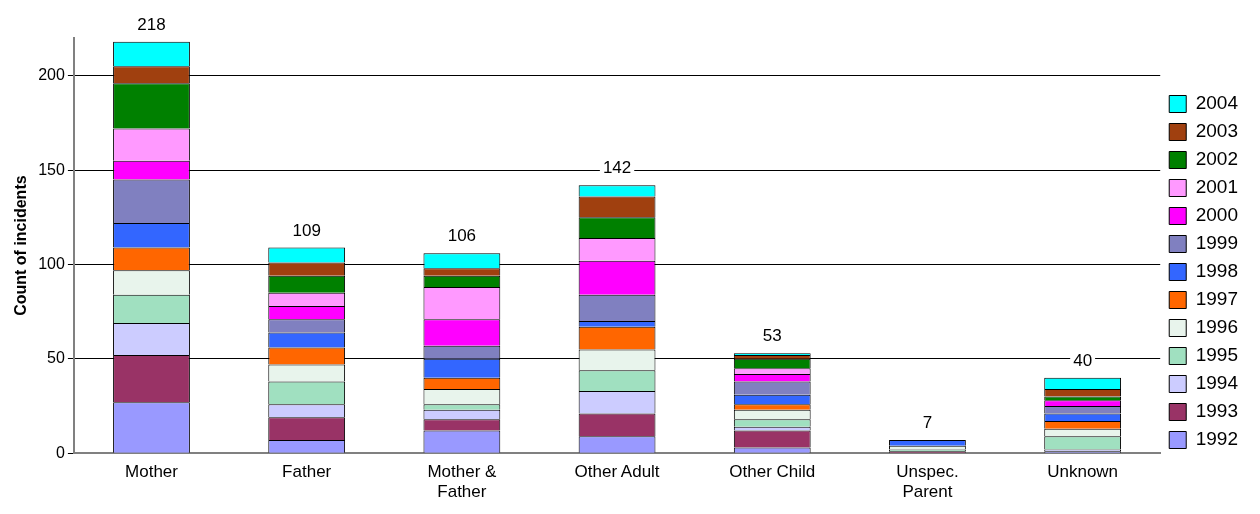  Describe the element at coordinates (56, 358) in the screenshot. I see `y-tick-label: 50` at that location.